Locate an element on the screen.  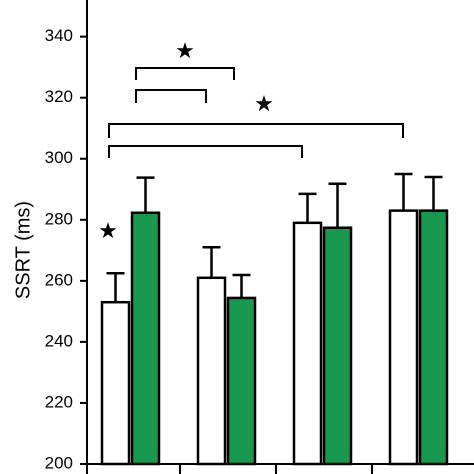
y-tick-label: 340 is located at coordinates (59, 35).